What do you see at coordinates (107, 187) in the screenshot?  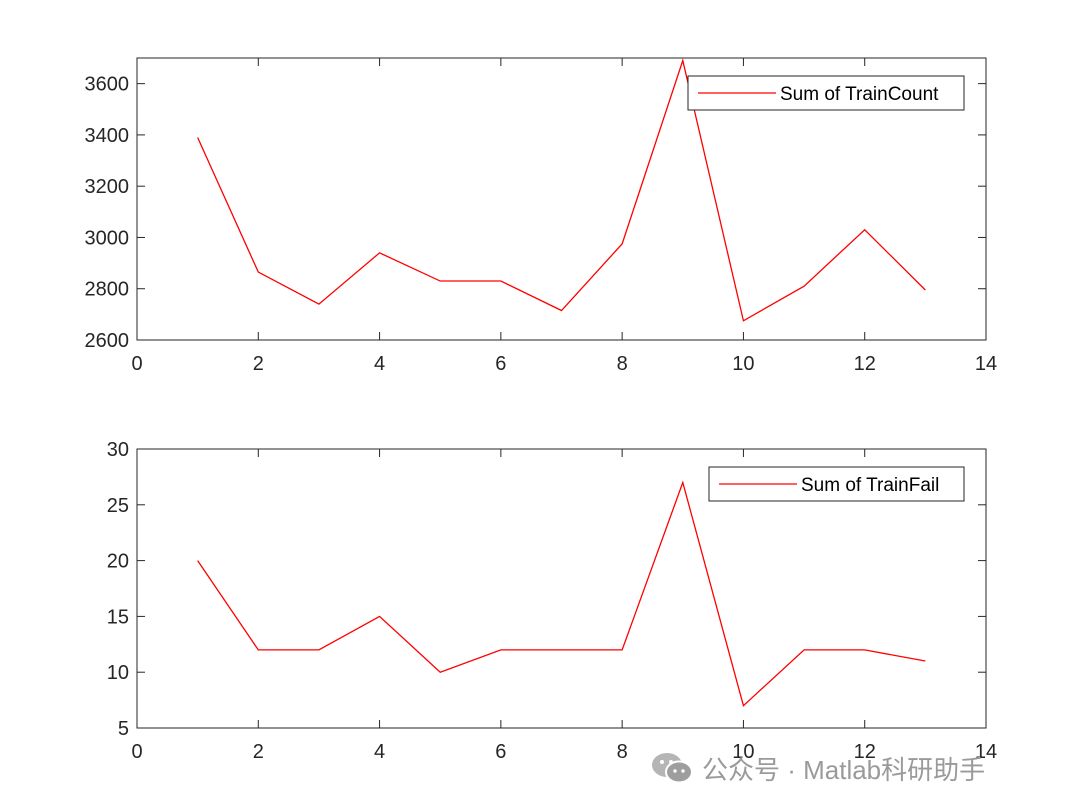 I see `y-tick-label: 3200` at bounding box center [107, 187].